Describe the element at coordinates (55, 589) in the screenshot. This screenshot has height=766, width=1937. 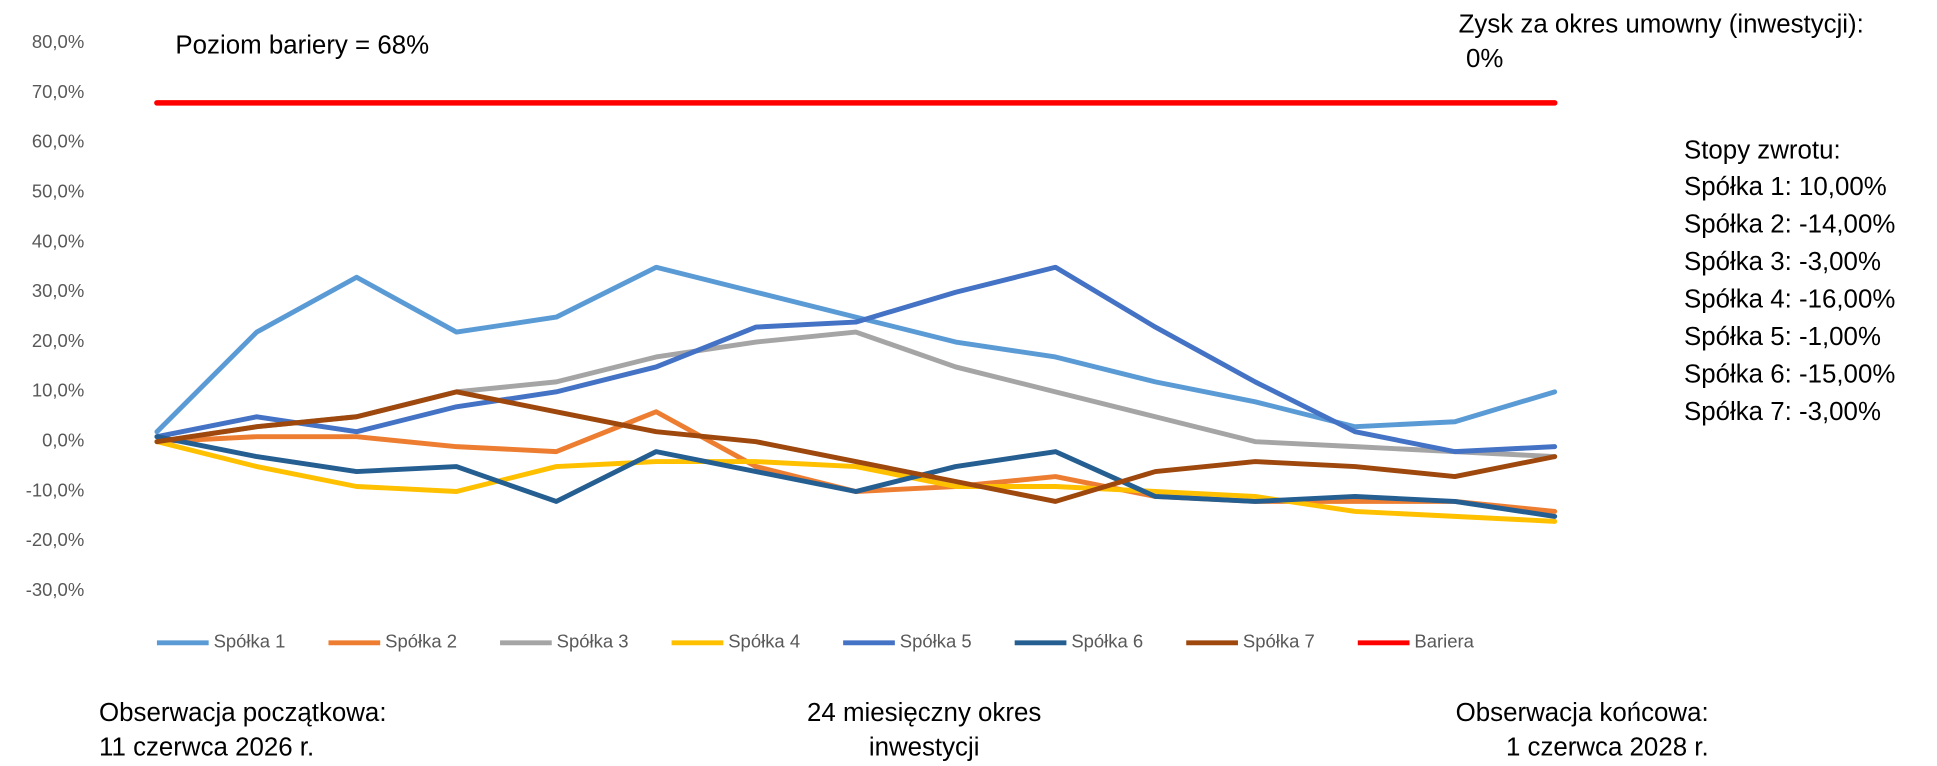
I see `y-tick-label: -30,0%` at that location.